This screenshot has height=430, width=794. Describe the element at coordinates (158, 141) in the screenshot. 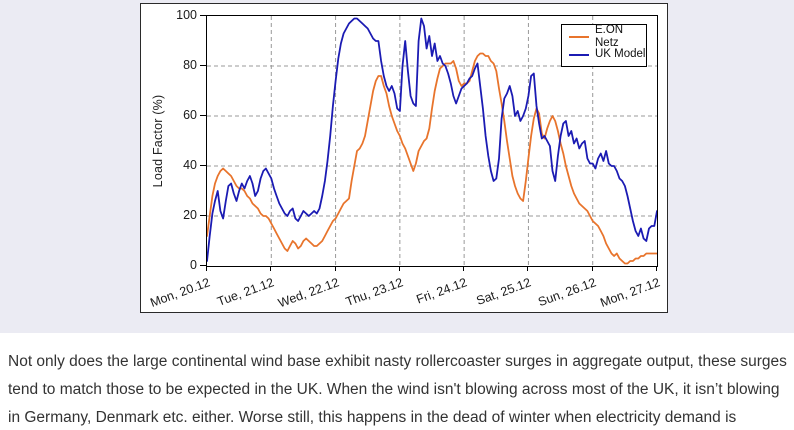

I see `y-axis-title: Load Factor (%)` at that location.